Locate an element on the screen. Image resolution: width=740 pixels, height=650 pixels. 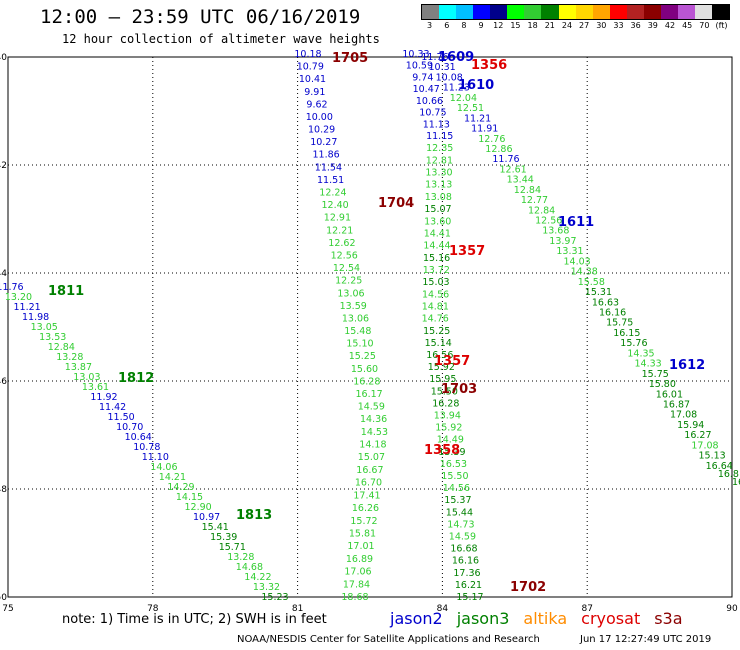
wave-height-value: 15.14 is located at coordinates (438, 343).